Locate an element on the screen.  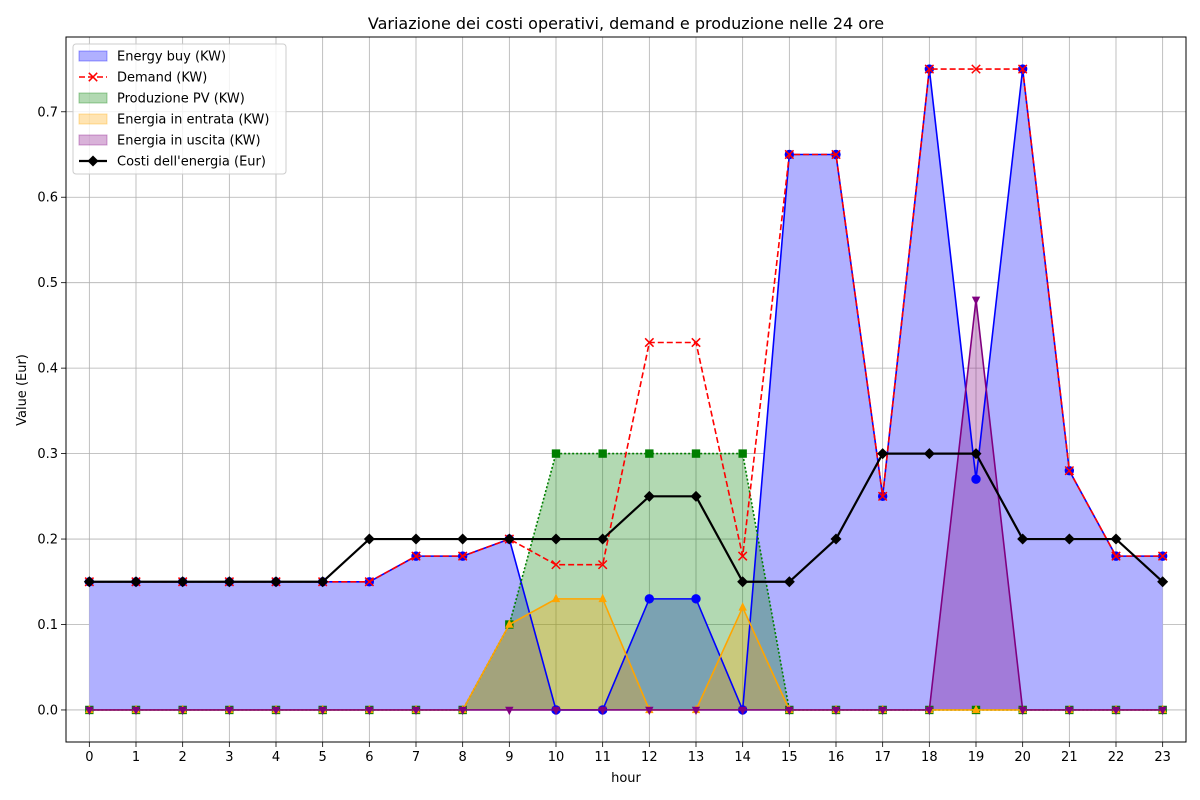
legend-marker is located at coordinates (93, 77).